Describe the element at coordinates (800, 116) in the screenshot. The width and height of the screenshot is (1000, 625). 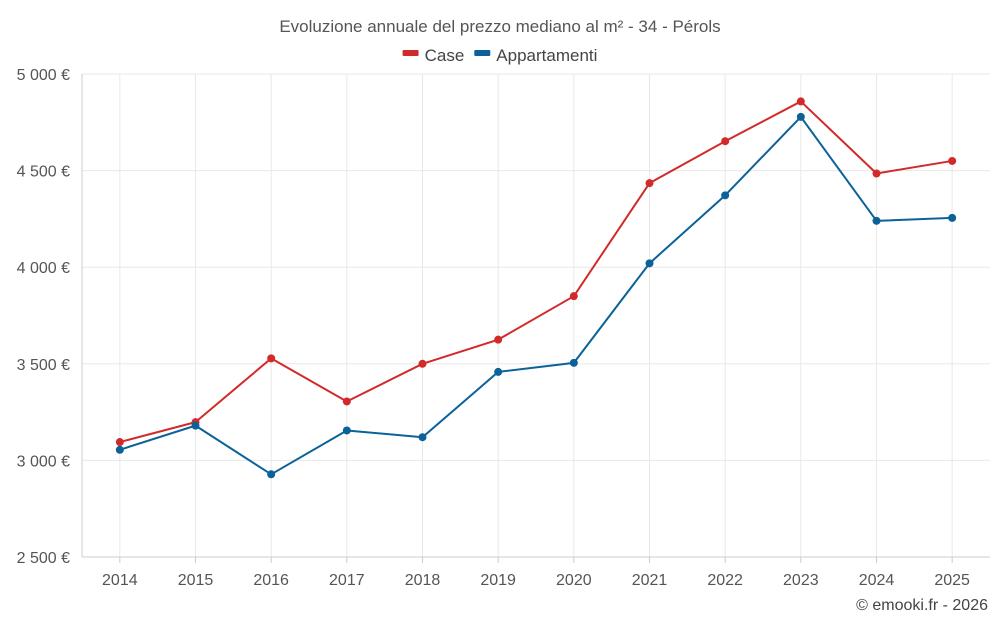
I see `data-point-appartamenti-2023` at that location.